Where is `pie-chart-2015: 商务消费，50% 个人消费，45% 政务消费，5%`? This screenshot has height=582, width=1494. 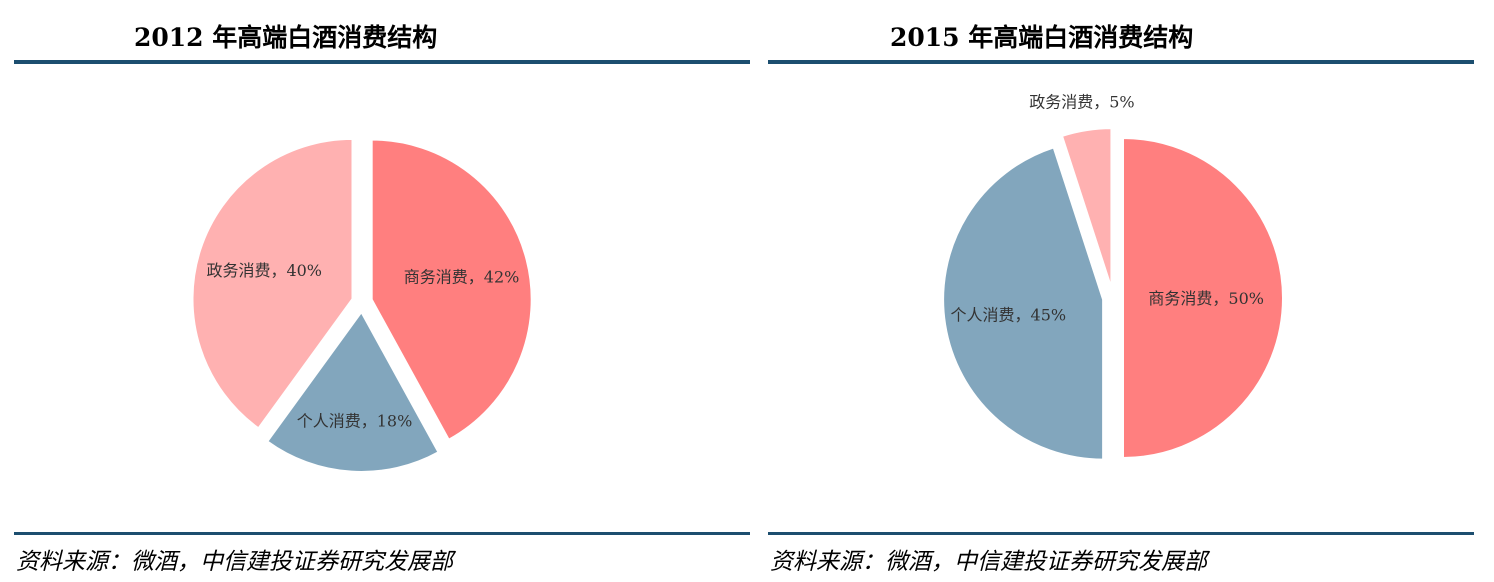 pie-chart-2015: 商务消费，50% 个人消费，45% 政务消费，5% is located at coordinates (1113, 277).